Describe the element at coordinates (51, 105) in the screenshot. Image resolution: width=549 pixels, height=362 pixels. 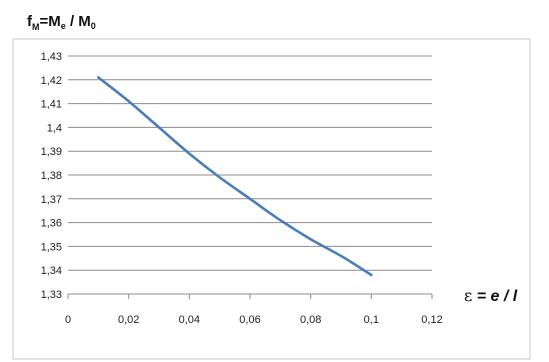
I see `y-tick-label: 1,41` at that location.